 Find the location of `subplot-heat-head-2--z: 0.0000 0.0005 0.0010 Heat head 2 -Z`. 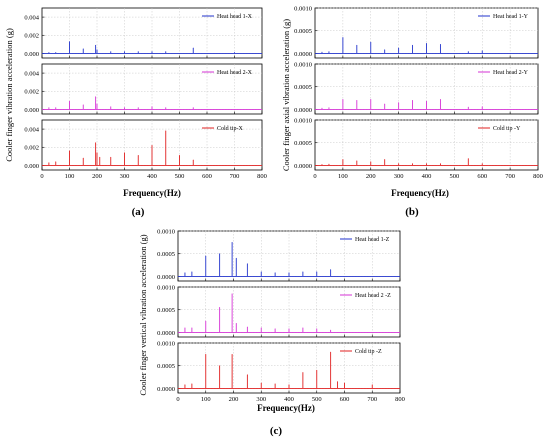

subplot-heat-head-2--z: 0.0000 0.0005 0.0010 Heat head 2 -Z is located at coordinates (279, 311).